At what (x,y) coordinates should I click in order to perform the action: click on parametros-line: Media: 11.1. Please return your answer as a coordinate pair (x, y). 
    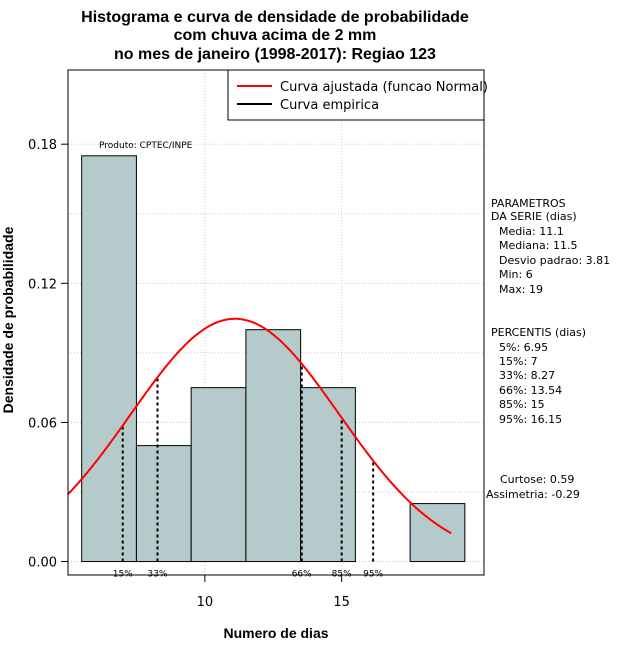
    Looking at the image, I should click on (531, 231).